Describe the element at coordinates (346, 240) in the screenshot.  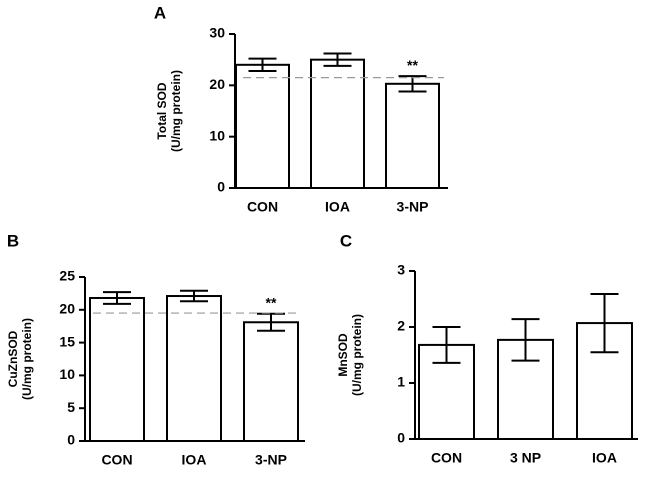
I see `panel-label: C` at that location.